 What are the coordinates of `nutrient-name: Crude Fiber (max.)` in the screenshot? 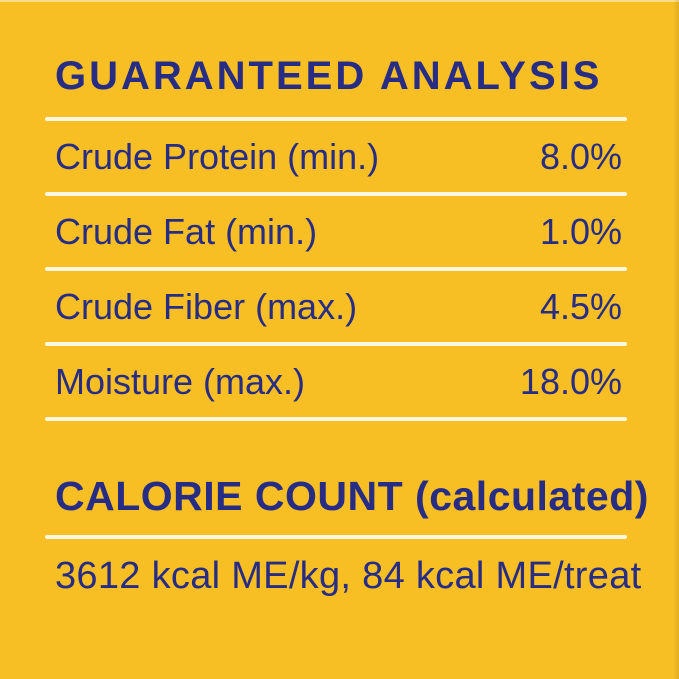 It's located at (206, 306).